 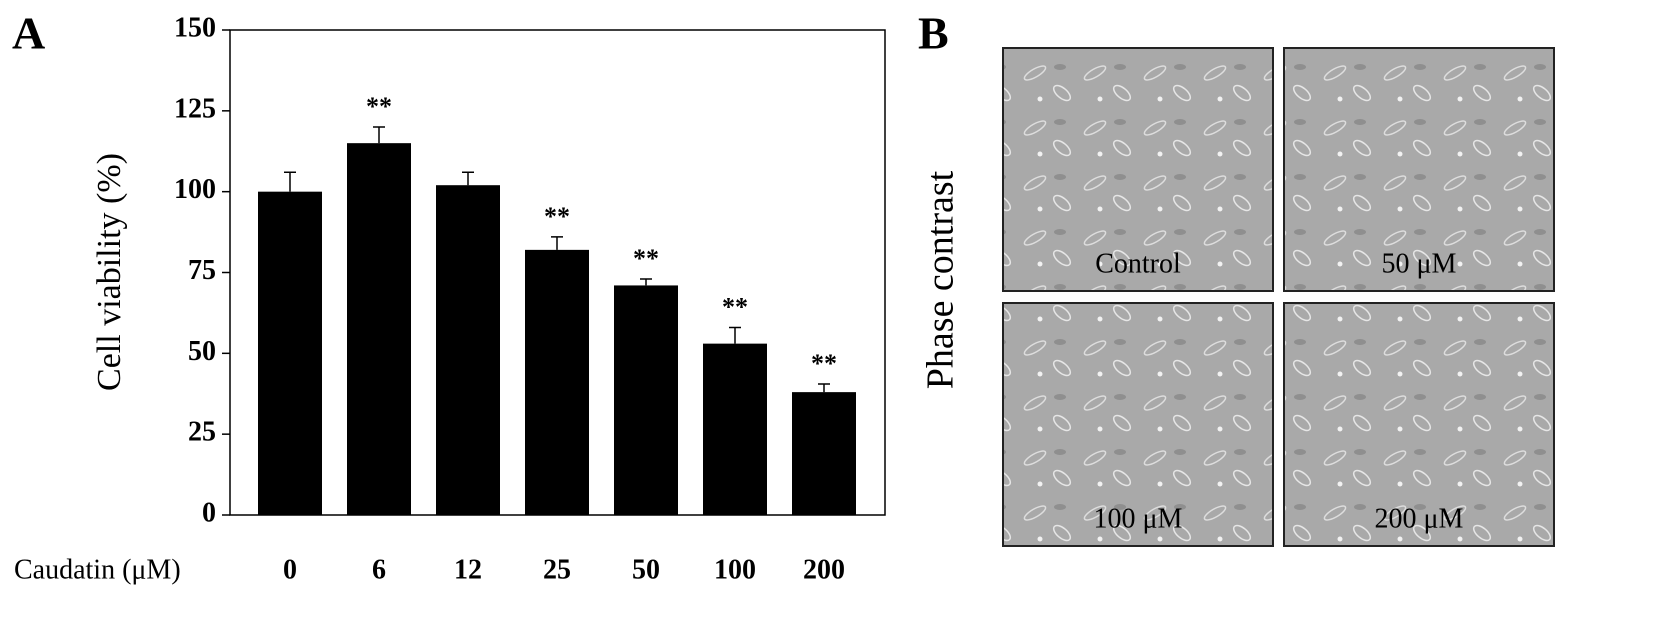 What do you see at coordinates (1419, 518) in the screenshot?
I see `micrograph-label: 200 μM` at bounding box center [1419, 518].